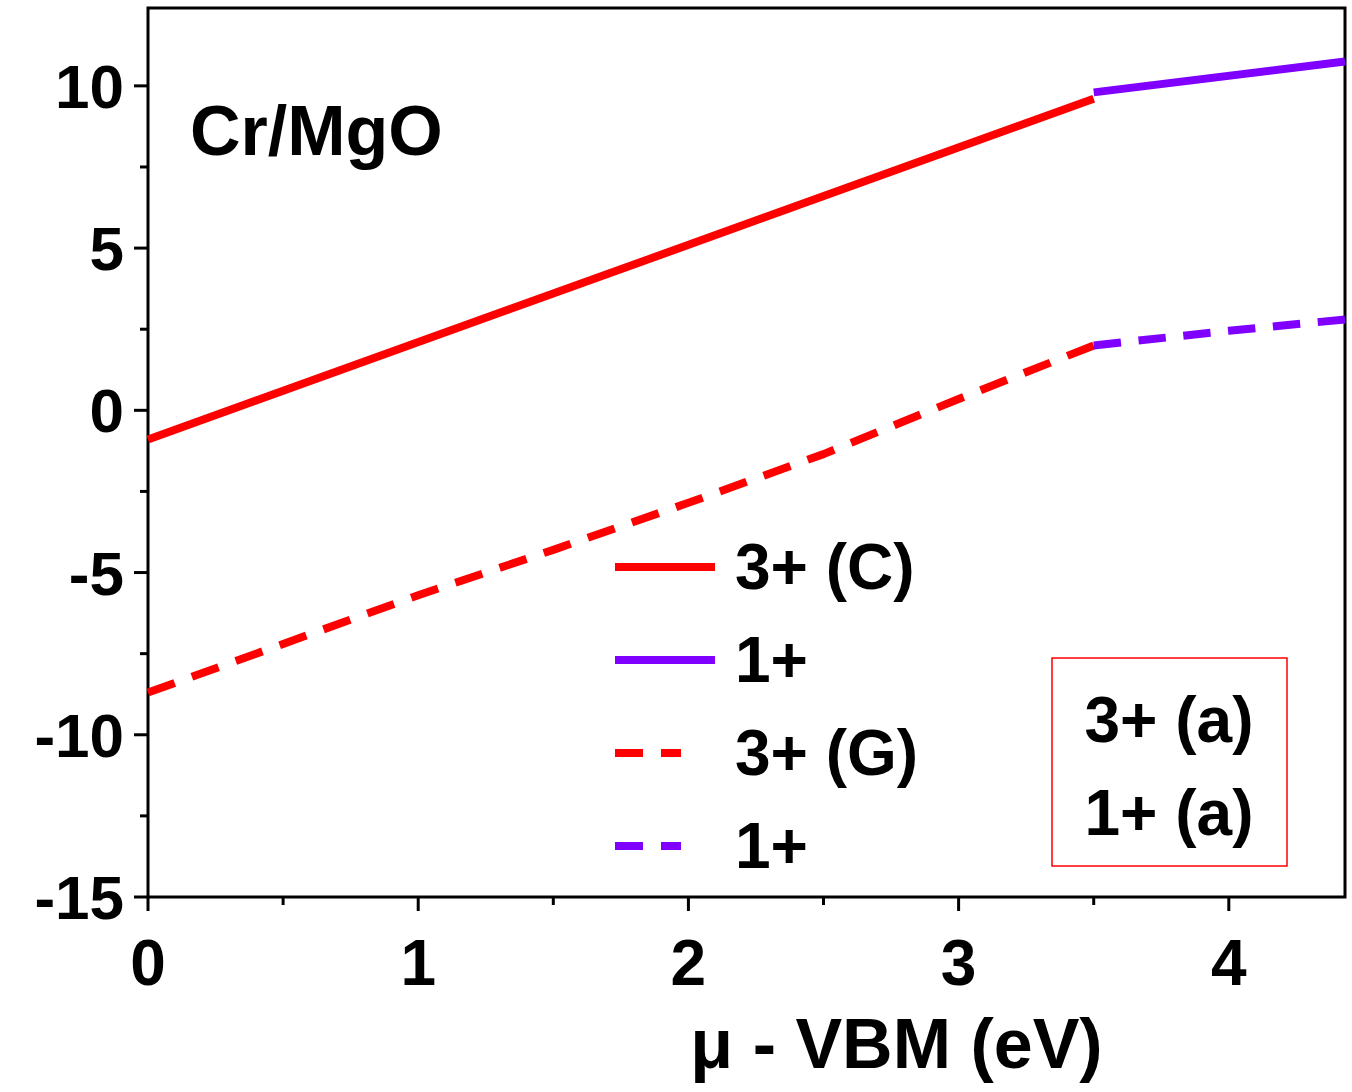  What do you see at coordinates (79, 897) in the screenshot?
I see `y-tick-label: -15` at bounding box center [79, 897].